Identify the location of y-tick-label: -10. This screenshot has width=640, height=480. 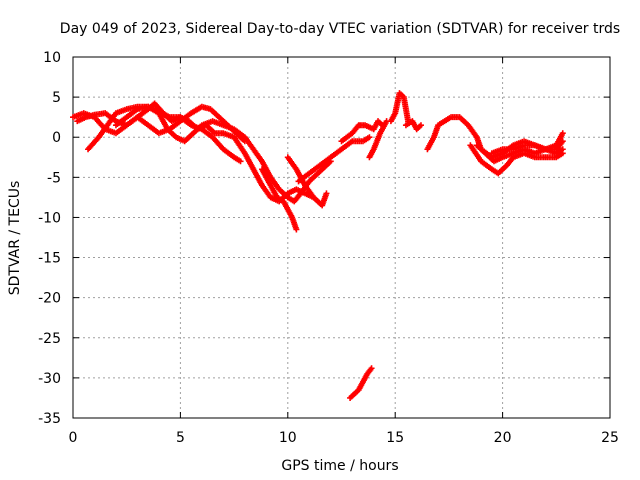
(49, 218).